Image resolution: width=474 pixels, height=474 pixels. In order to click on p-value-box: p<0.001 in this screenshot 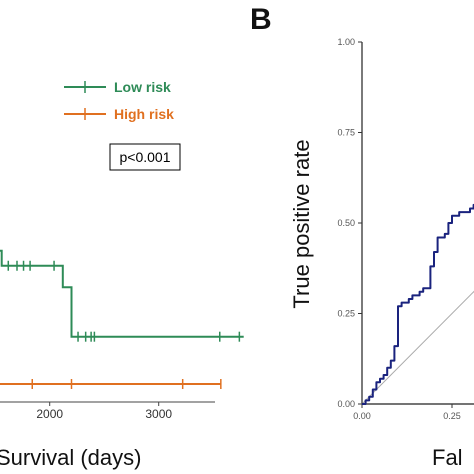, I will do `click(145, 157)`.